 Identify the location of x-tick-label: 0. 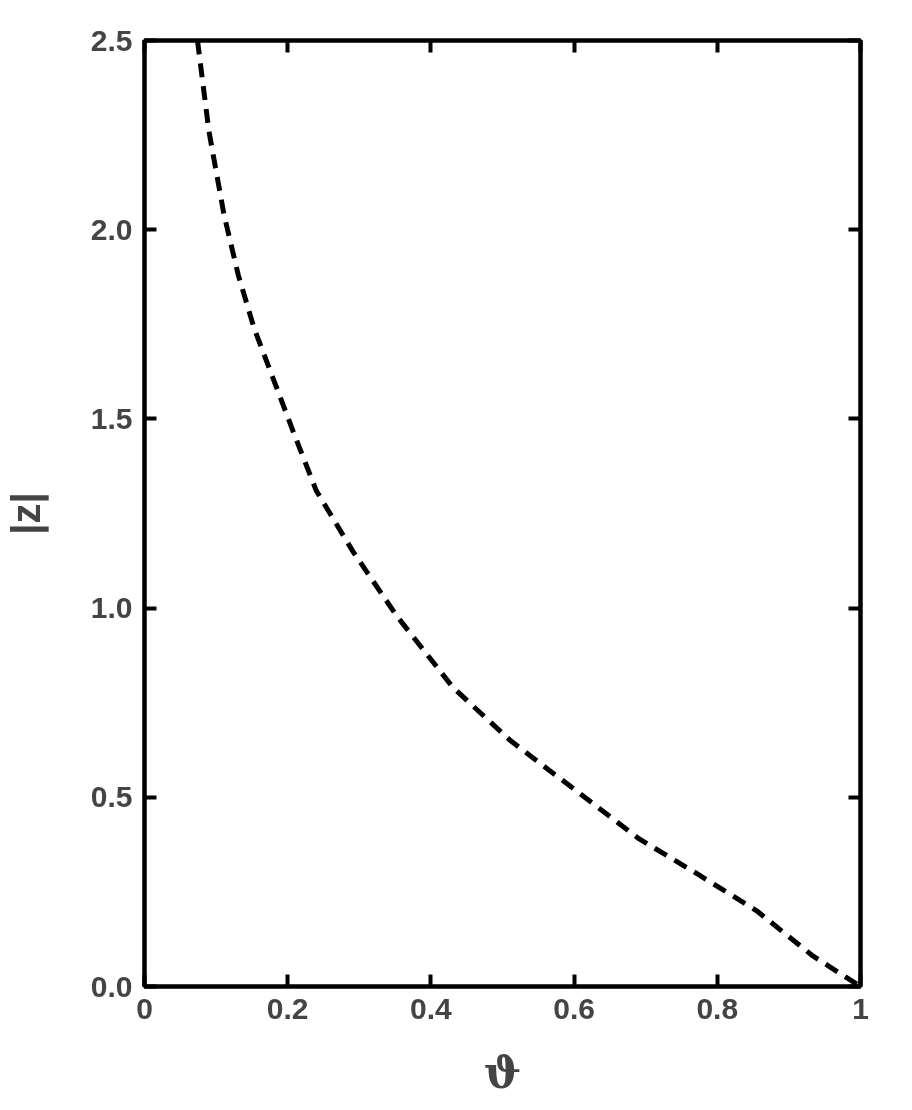
(144, 1008).